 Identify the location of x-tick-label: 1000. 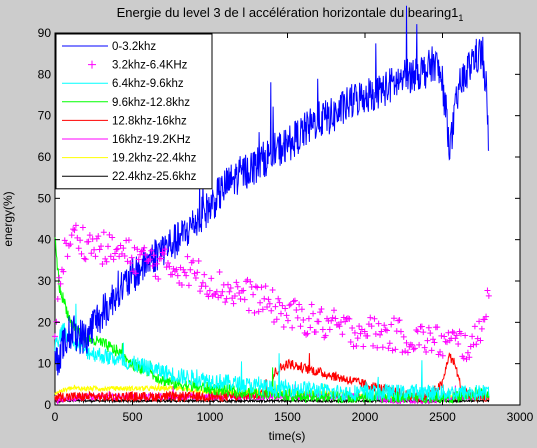
(210, 417).